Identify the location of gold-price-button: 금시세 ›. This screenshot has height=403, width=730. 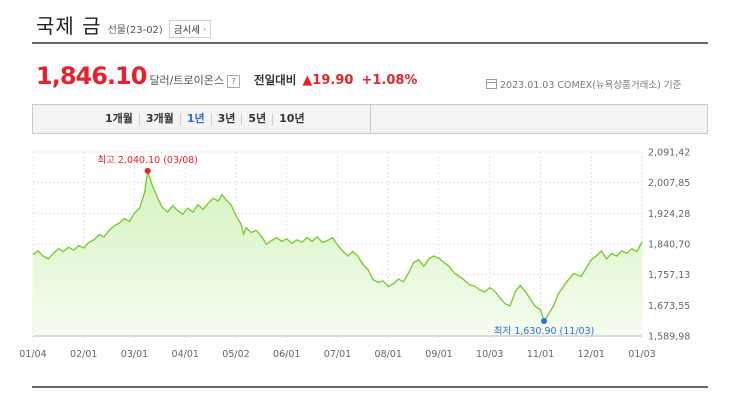
(190, 29).